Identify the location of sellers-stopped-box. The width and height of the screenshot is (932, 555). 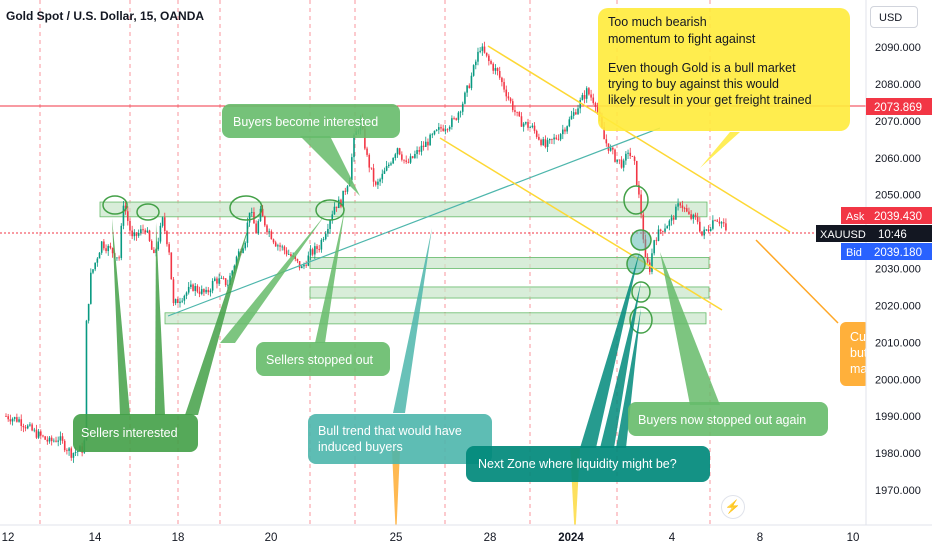
(323, 359).